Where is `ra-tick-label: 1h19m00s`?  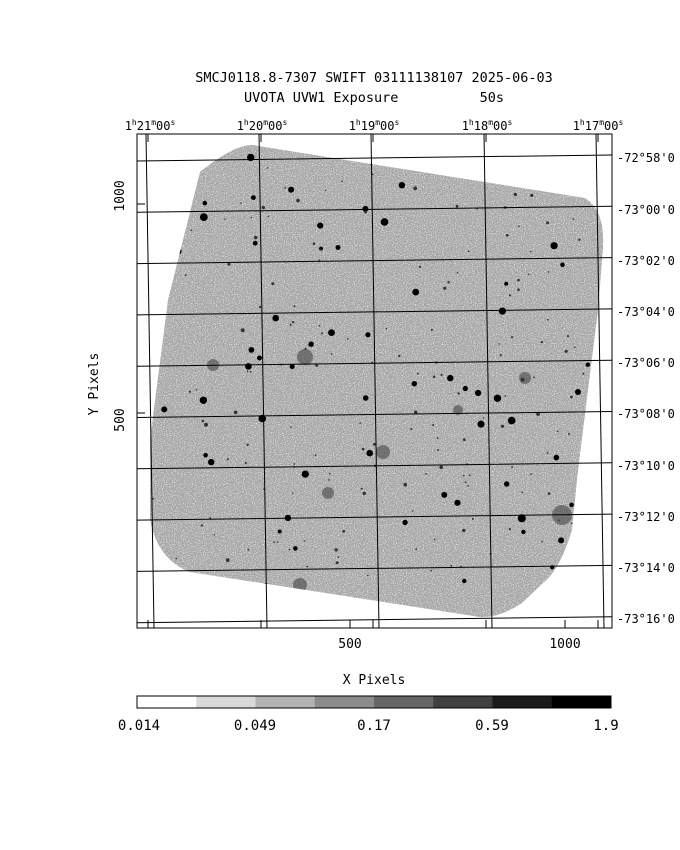 ra-tick-label: 1h19m00s is located at coordinates (374, 125).